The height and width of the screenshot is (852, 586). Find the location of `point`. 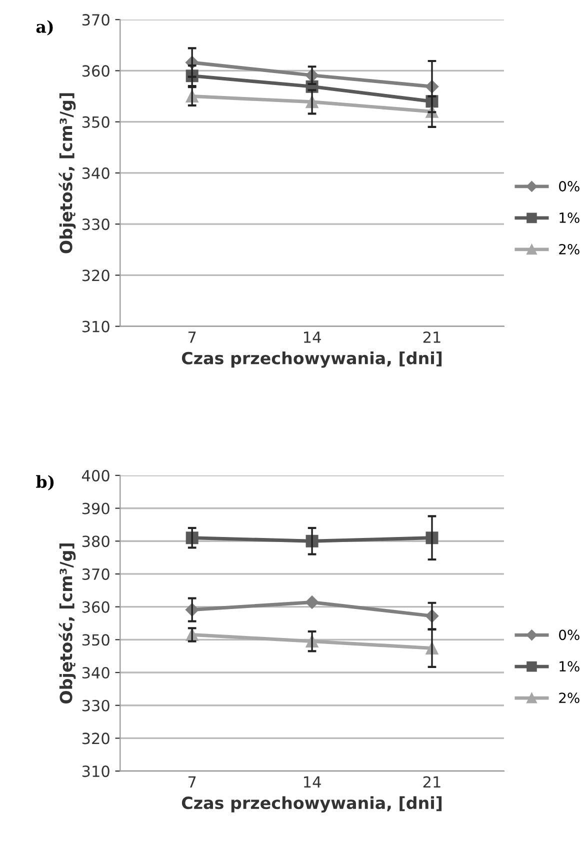

point is located at coordinates (312, 602).